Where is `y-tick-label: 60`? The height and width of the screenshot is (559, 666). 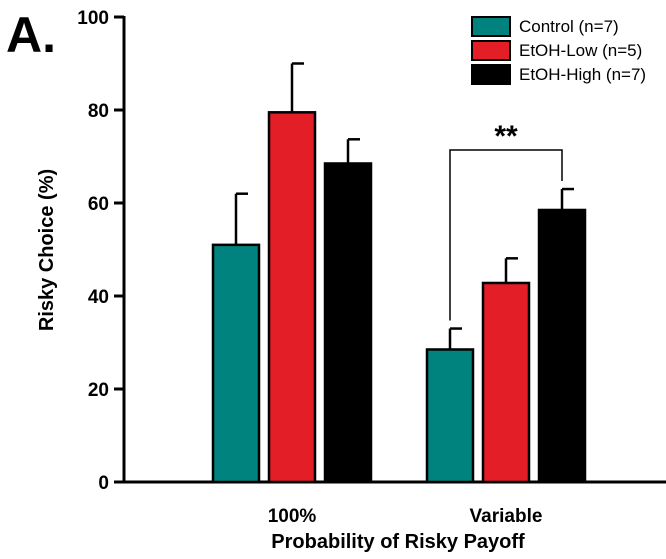 y-tick-label: 60 is located at coordinates (98, 204).